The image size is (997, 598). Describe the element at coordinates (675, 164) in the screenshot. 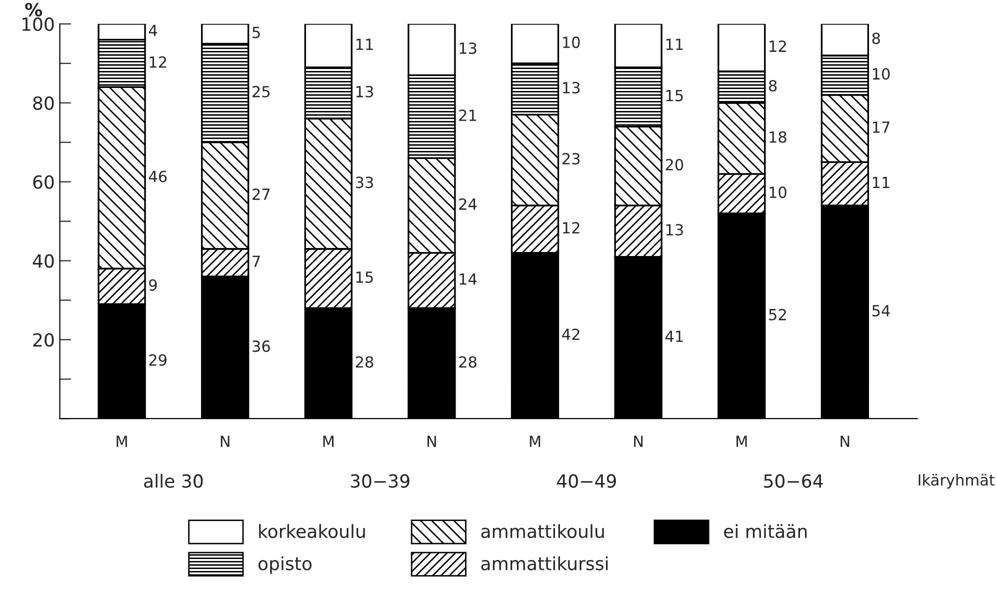

I see `data-label: 20` at that location.